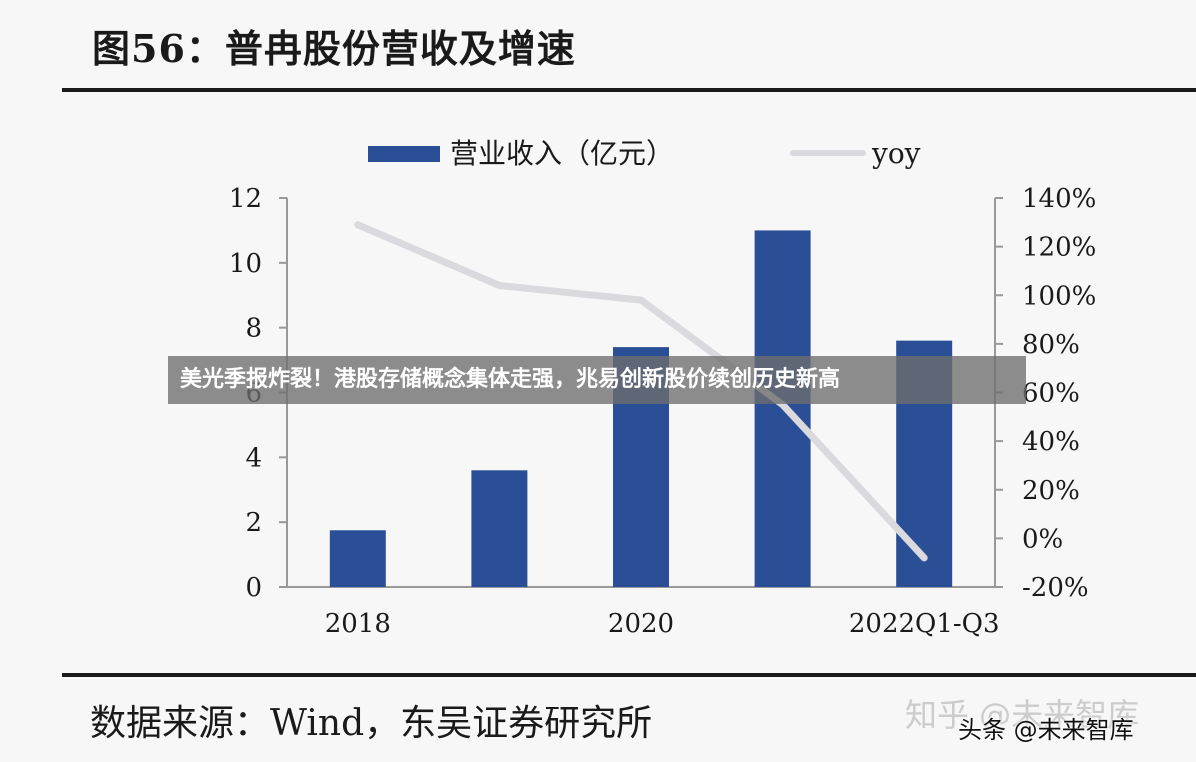 This screenshot has height=762, width=1196. Describe the element at coordinates (253, 458) in the screenshot. I see `y-left-tick-label: 4` at that location.